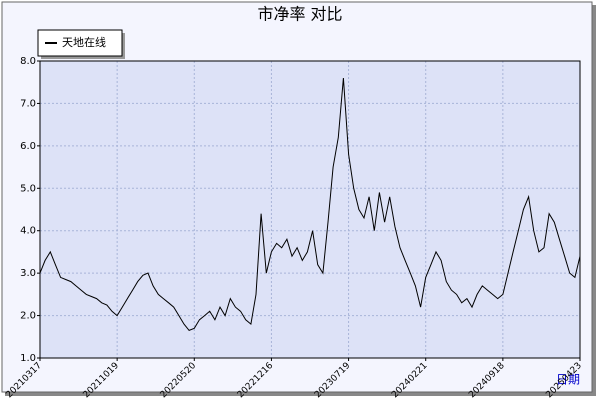  I want to click on y-tick-label: 7.0, so click(28, 103).